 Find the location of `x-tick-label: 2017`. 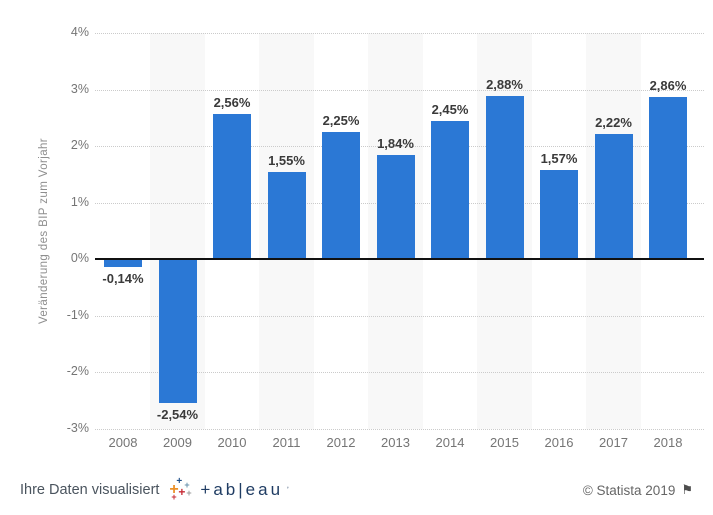

x-tick-label: 2017 is located at coordinates (613, 442).